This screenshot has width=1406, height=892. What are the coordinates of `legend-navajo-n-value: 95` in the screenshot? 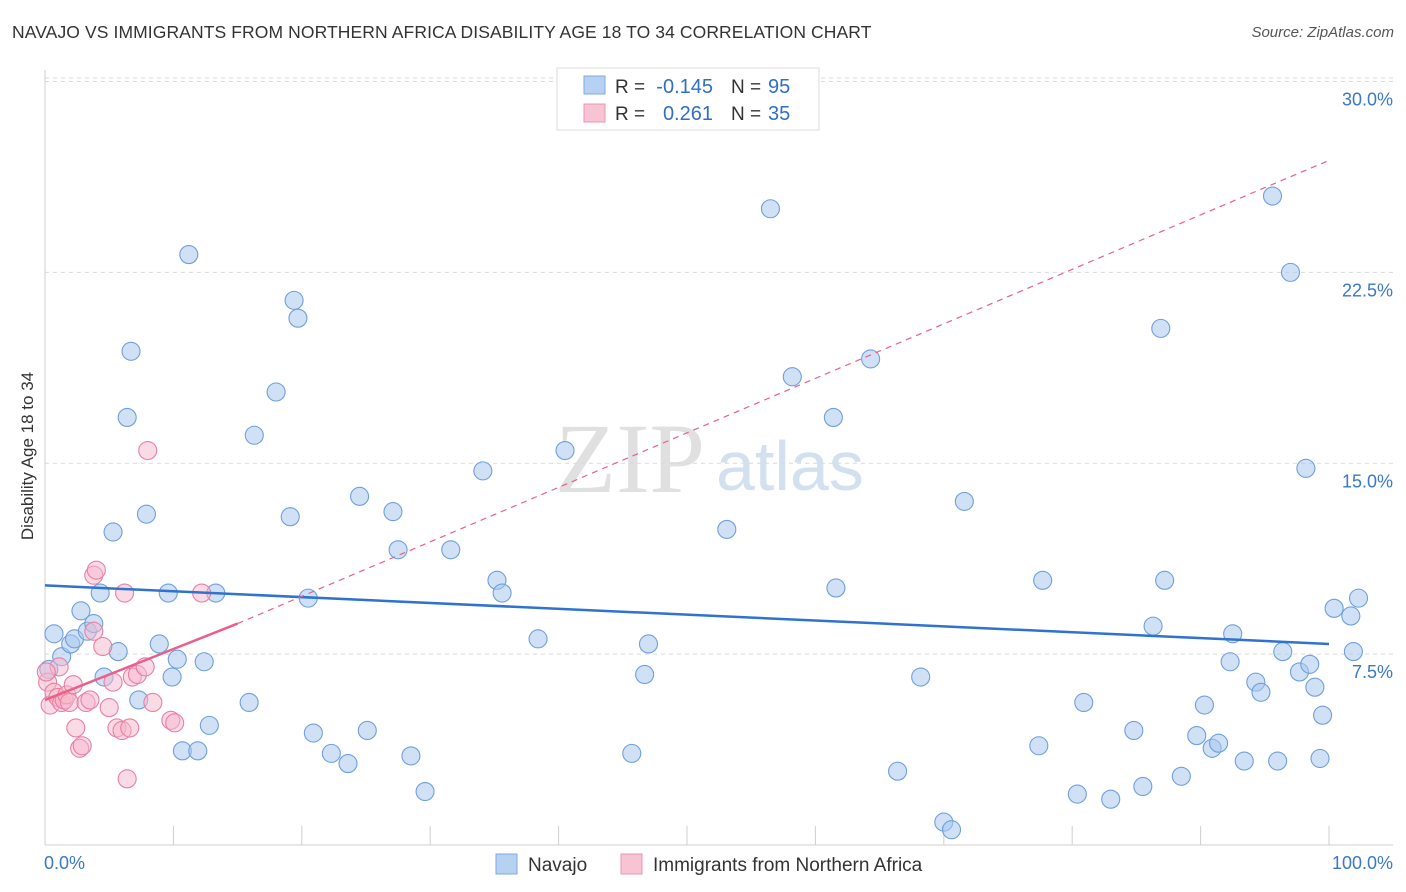 It's located at (779, 87).